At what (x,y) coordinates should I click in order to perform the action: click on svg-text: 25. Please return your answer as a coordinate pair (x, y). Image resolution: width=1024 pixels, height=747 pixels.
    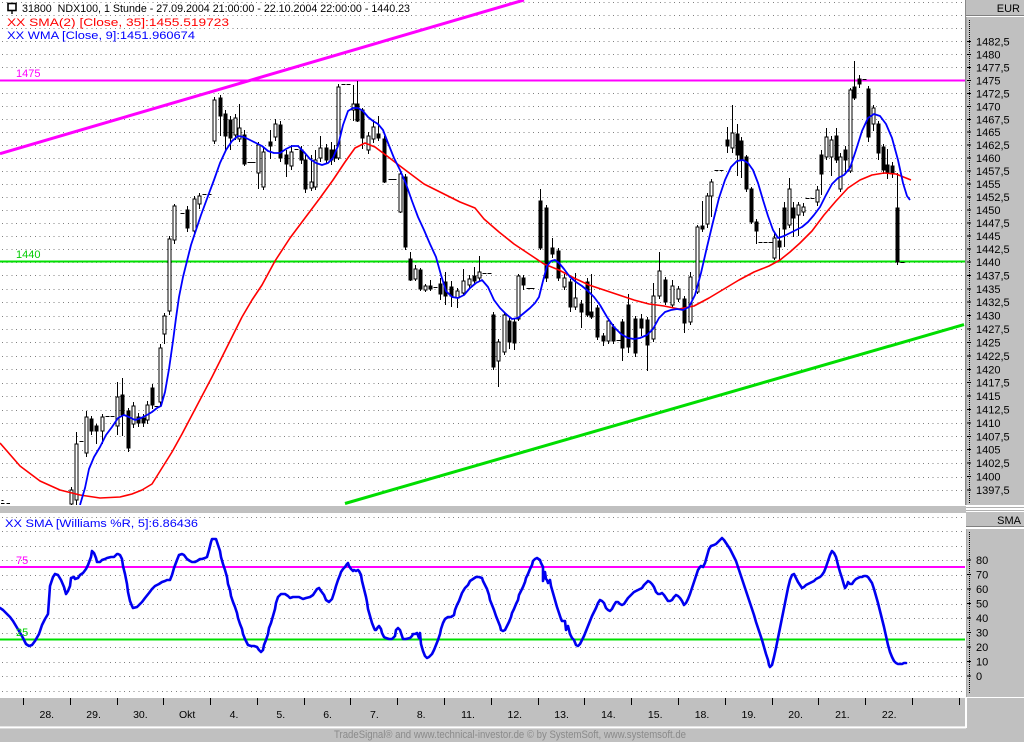
    Looking at the image, I should click on (22, 633).